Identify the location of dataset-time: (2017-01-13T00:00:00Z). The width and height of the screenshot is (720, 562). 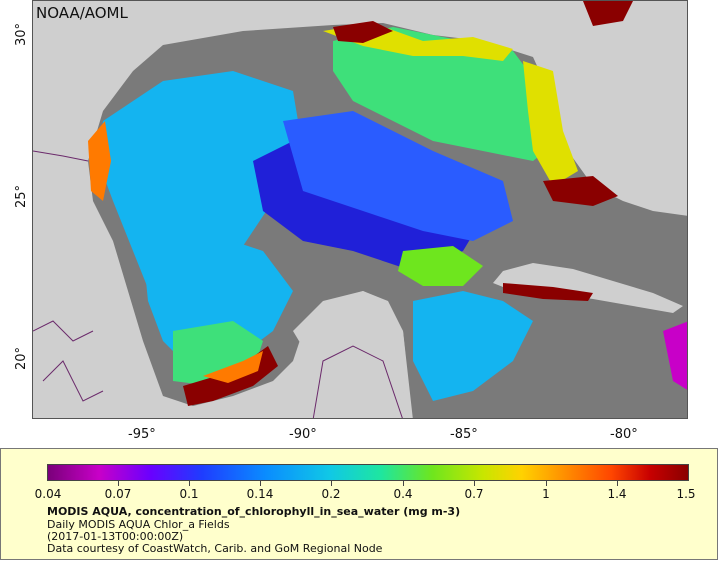
(115, 536).